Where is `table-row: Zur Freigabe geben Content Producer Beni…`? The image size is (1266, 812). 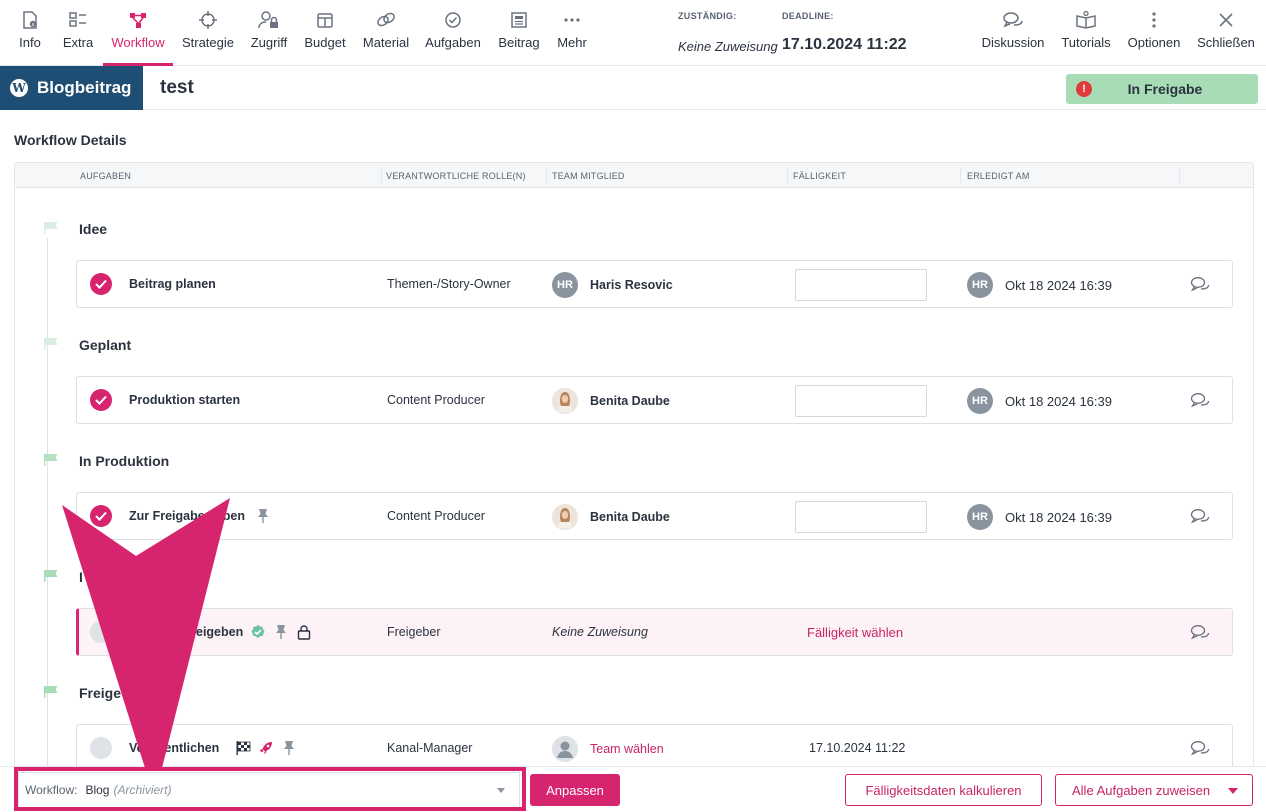
table-row: Zur Freigabe geben Content Producer Beni… is located at coordinates (654, 516).